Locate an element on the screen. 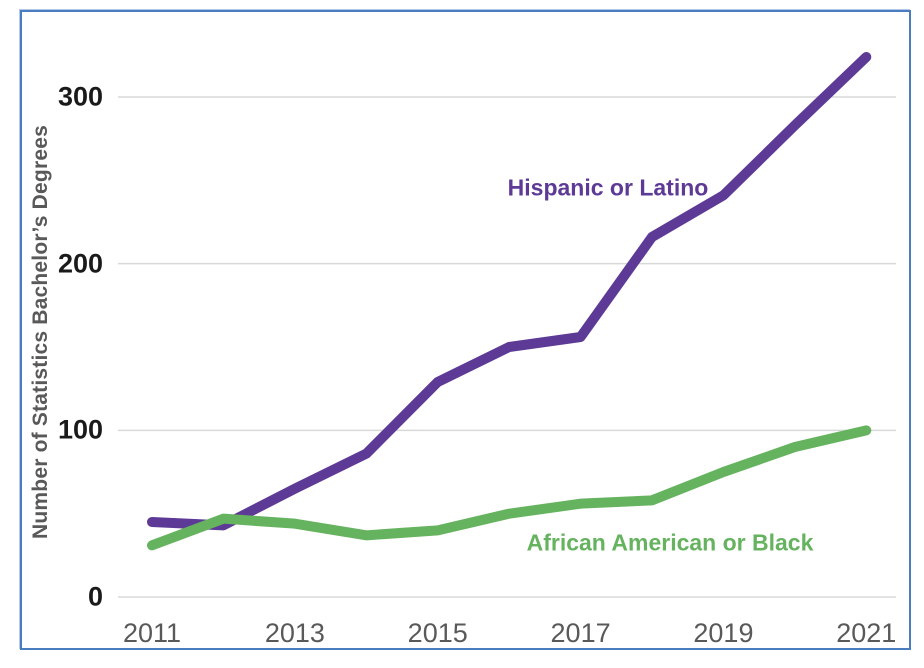 This screenshot has height=668, width=924. y-tick-label-200: 200 is located at coordinates (80, 263).